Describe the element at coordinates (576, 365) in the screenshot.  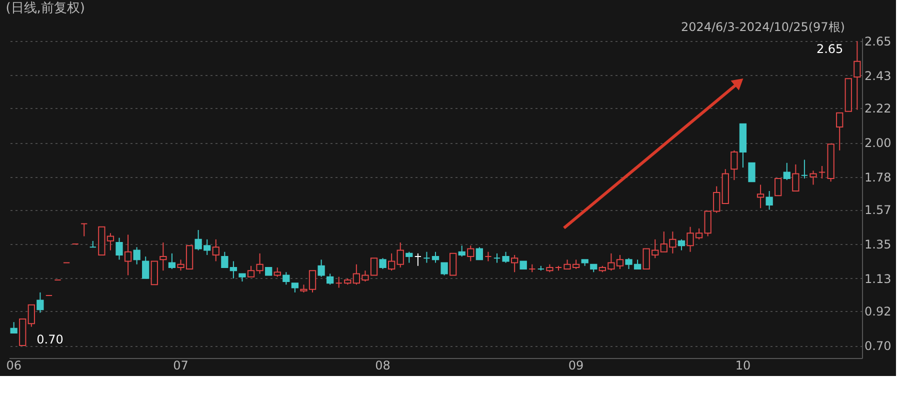
I see `x-tick-label: 09` at that location.